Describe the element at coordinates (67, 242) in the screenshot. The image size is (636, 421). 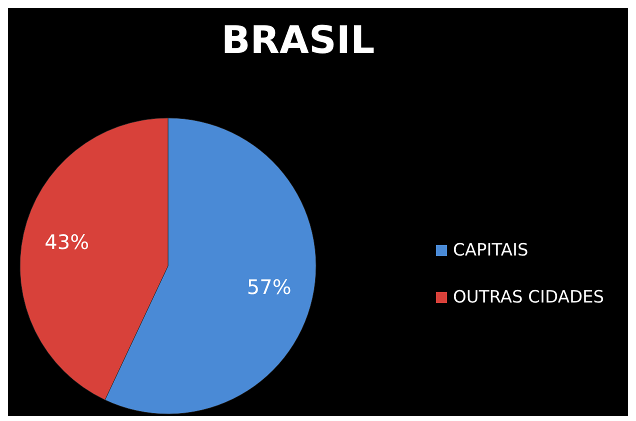
I see `data-label: 43%` at that location.